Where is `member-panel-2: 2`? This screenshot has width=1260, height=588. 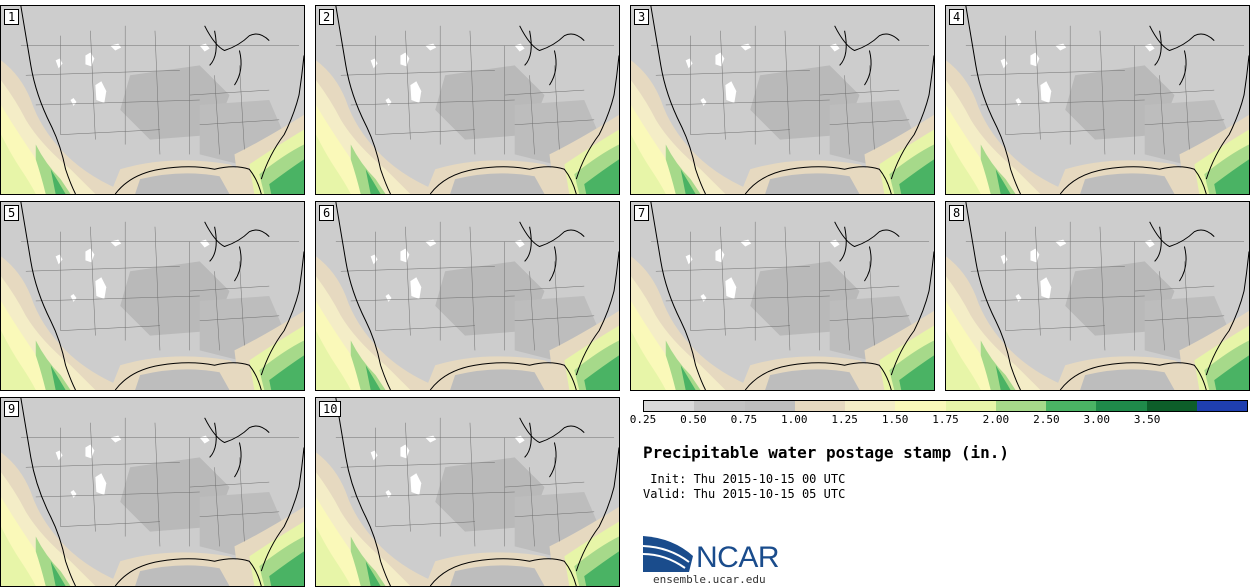 member-panel-2: 2 is located at coordinates (467, 100).